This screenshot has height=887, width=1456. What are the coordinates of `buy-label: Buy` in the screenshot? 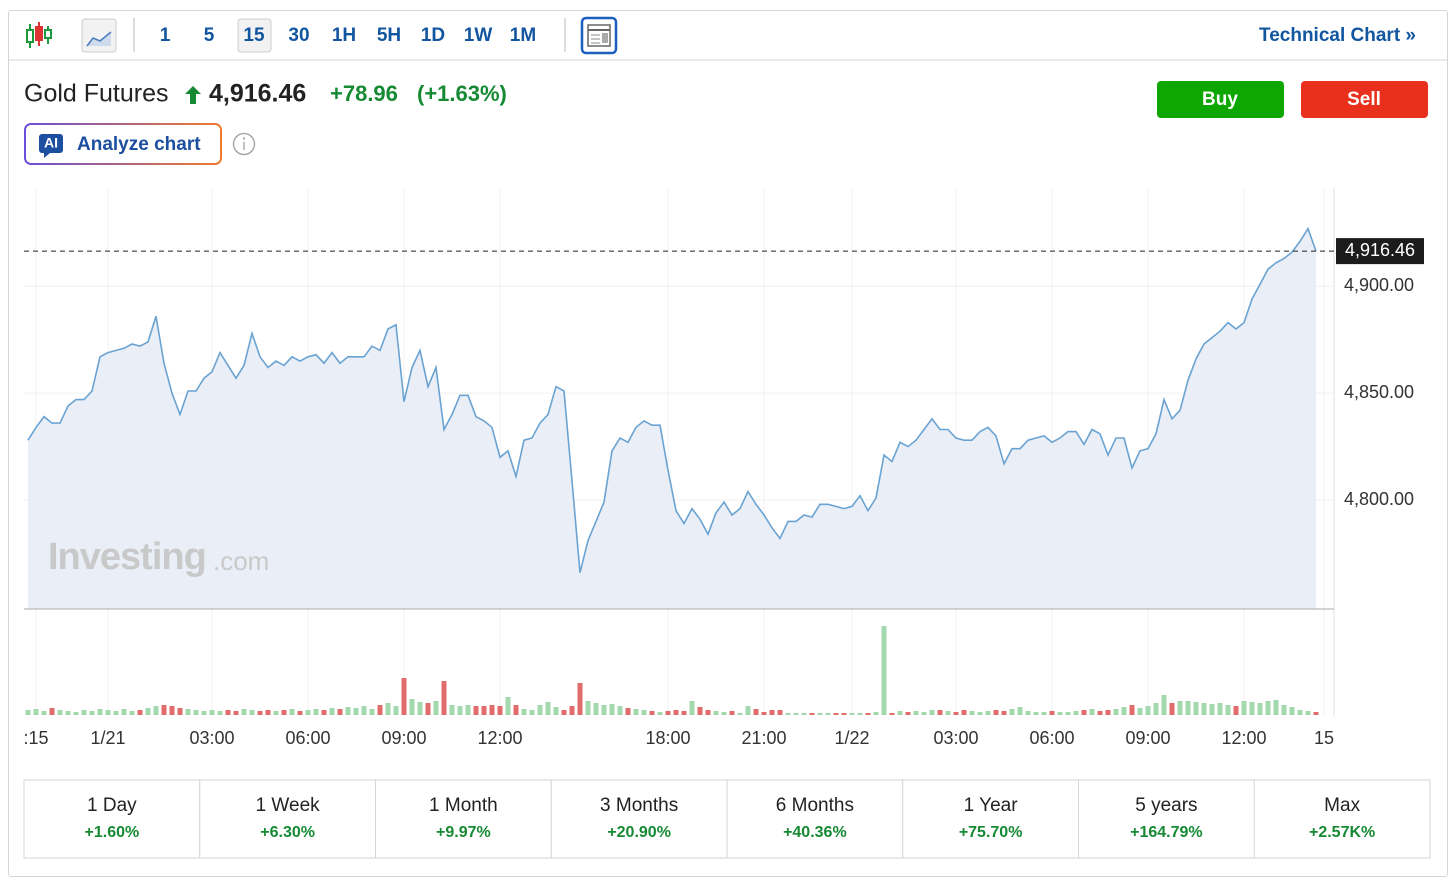 It's located at (1220, 99).